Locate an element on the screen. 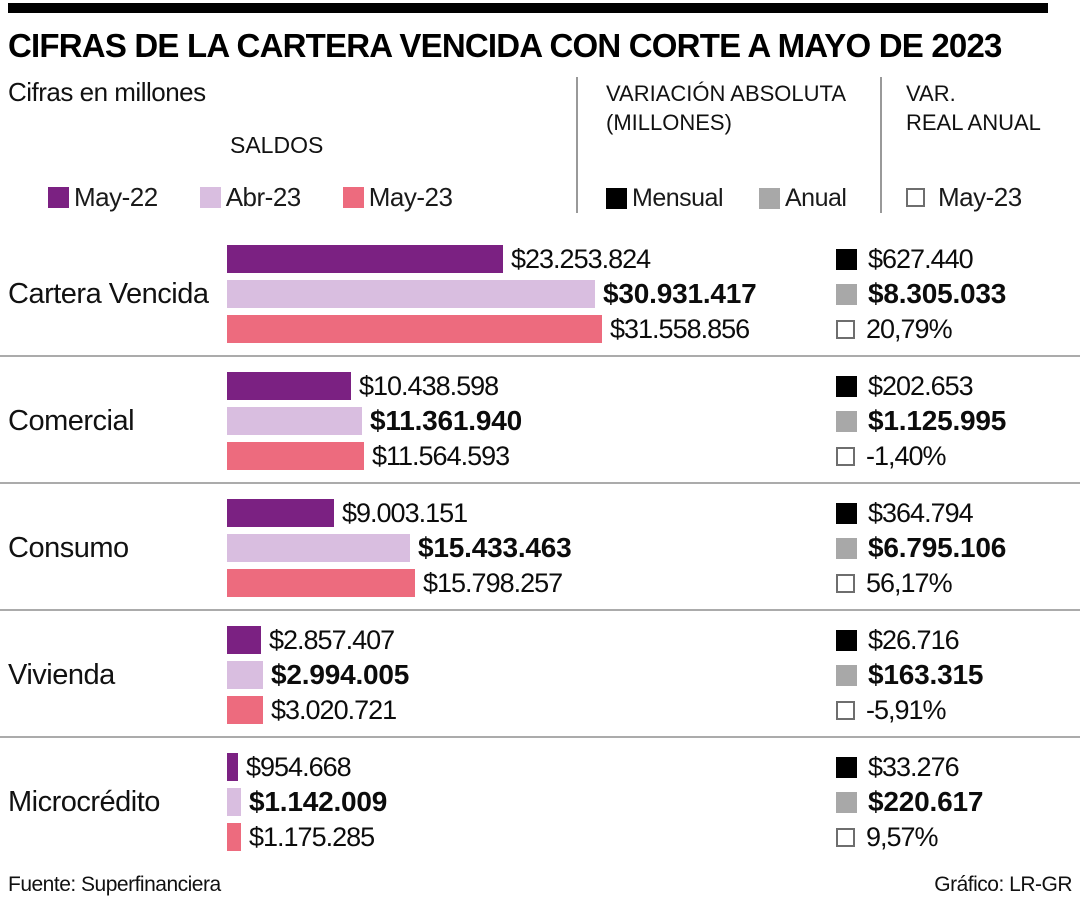 The image size is (1080, 900). variacion-title: VARIACIÓN ABSOLUTA (MILLONES) is located at coordinates (726, 108).